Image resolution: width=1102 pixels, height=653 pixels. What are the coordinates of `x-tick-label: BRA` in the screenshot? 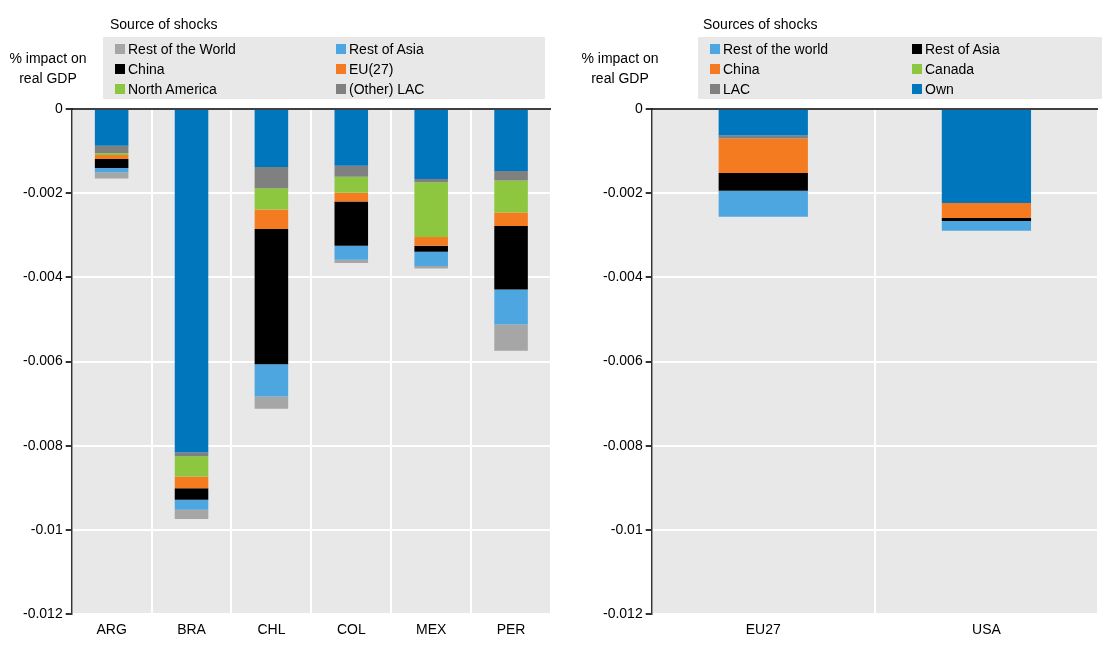 It's located at (192, 629).